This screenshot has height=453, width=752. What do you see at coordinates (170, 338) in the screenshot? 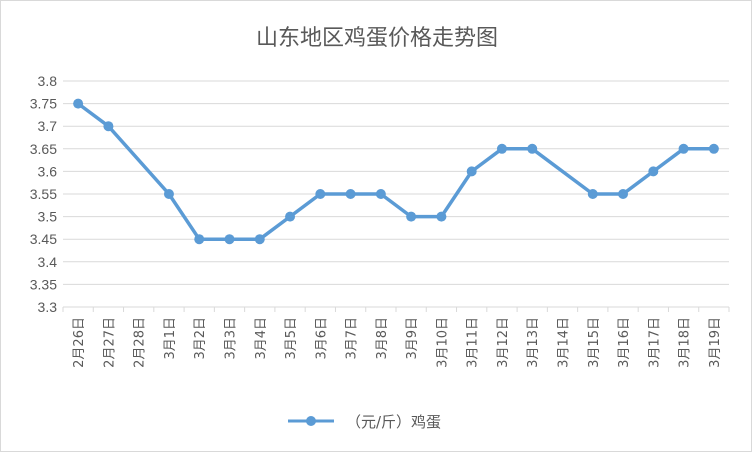
I see `x-tick-label: 3月1日` at bounding box center [170, 338].